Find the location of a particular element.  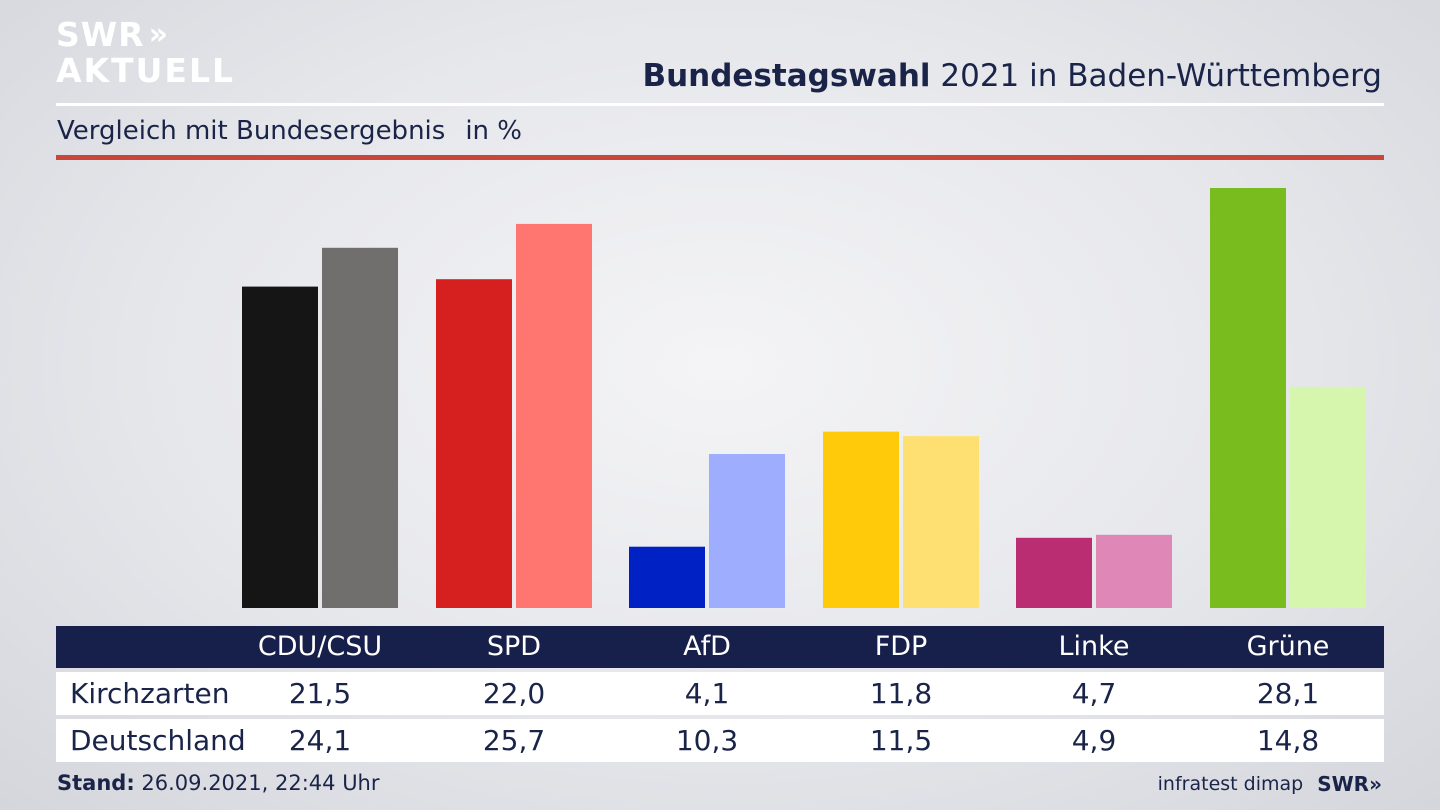

unit-label: in % is located at coordinates (493, 131).